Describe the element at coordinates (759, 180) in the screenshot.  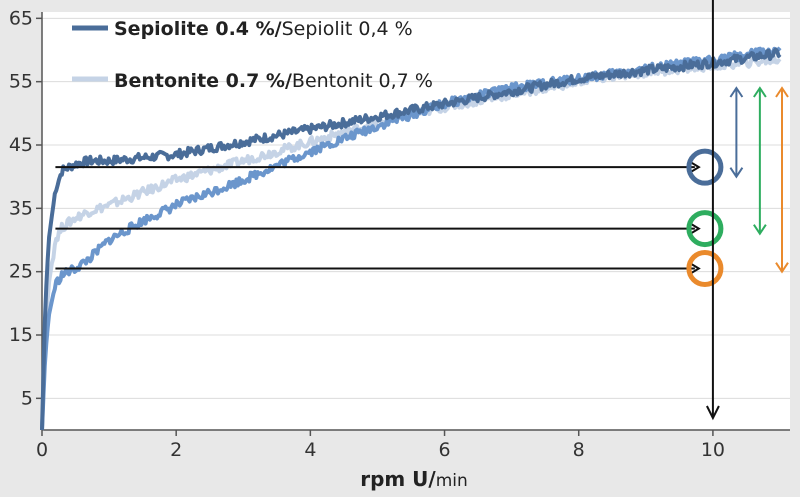
I see `range-arrows` at that location.